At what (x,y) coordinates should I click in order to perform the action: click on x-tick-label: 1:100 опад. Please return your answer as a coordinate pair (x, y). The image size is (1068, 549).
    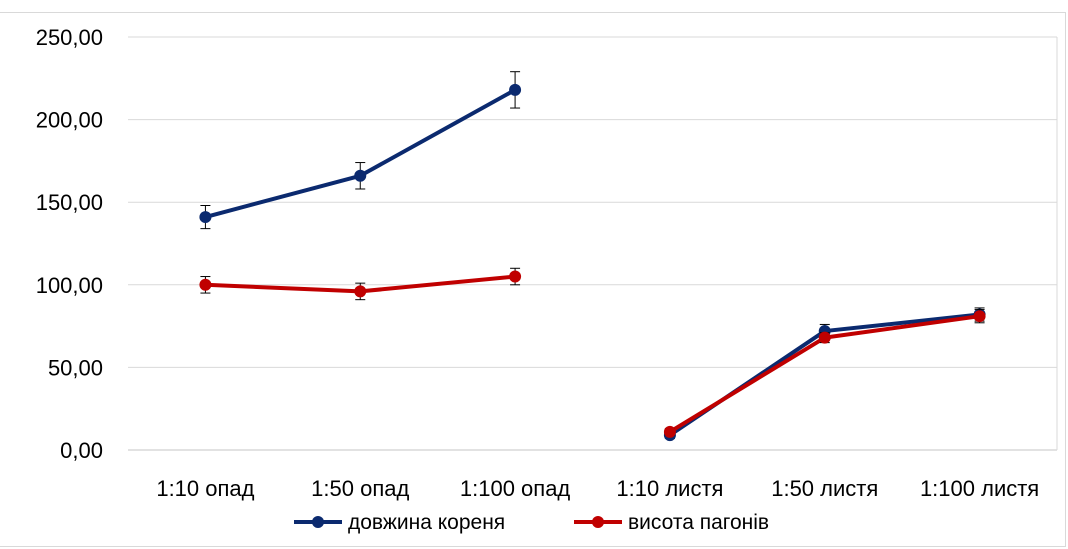
    Looking at the image, I should click on (515, 488).